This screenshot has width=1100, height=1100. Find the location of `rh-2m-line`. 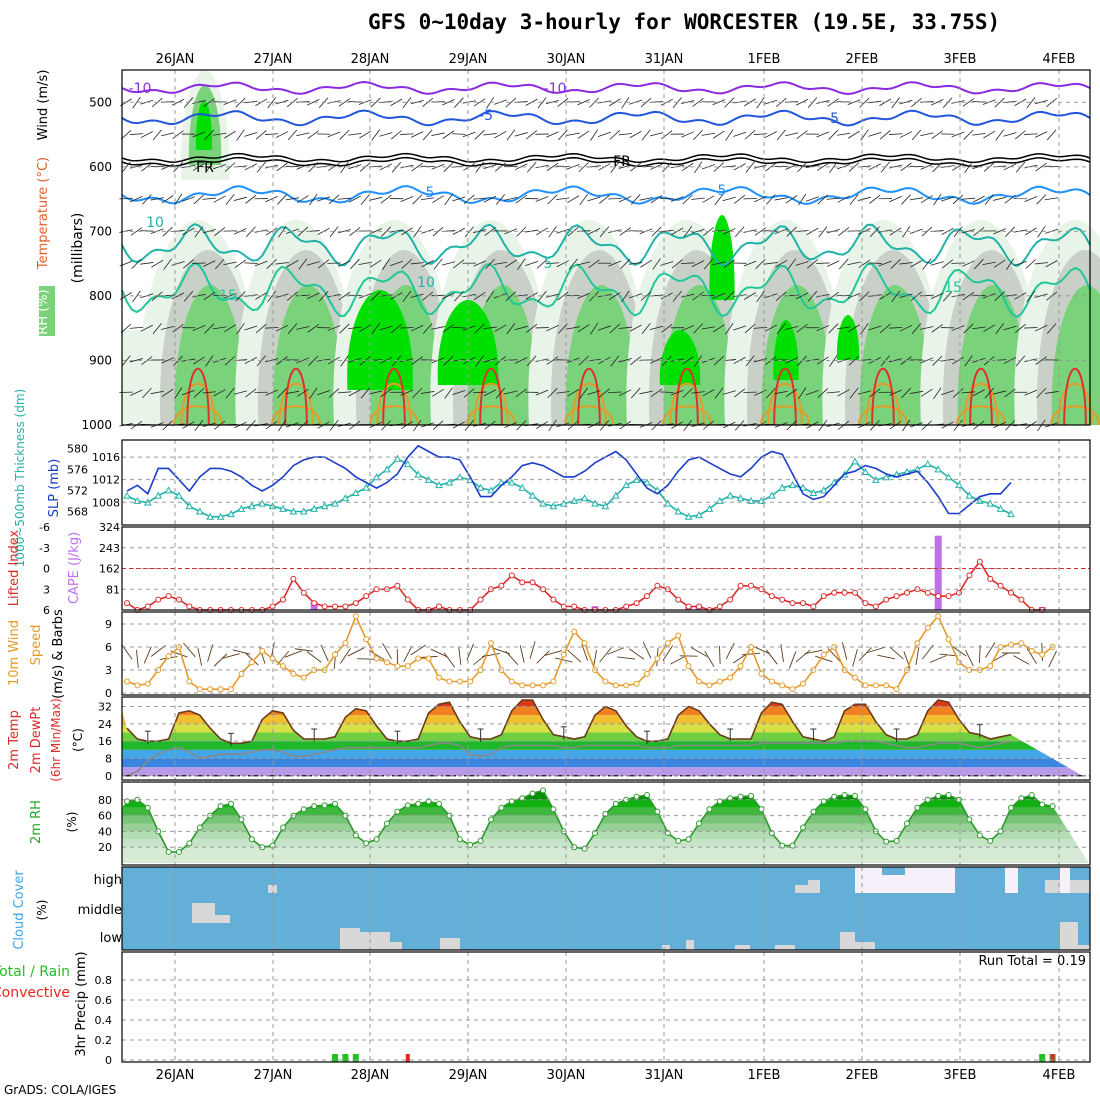

rh-2m-line is located at coordinates (589, 821).